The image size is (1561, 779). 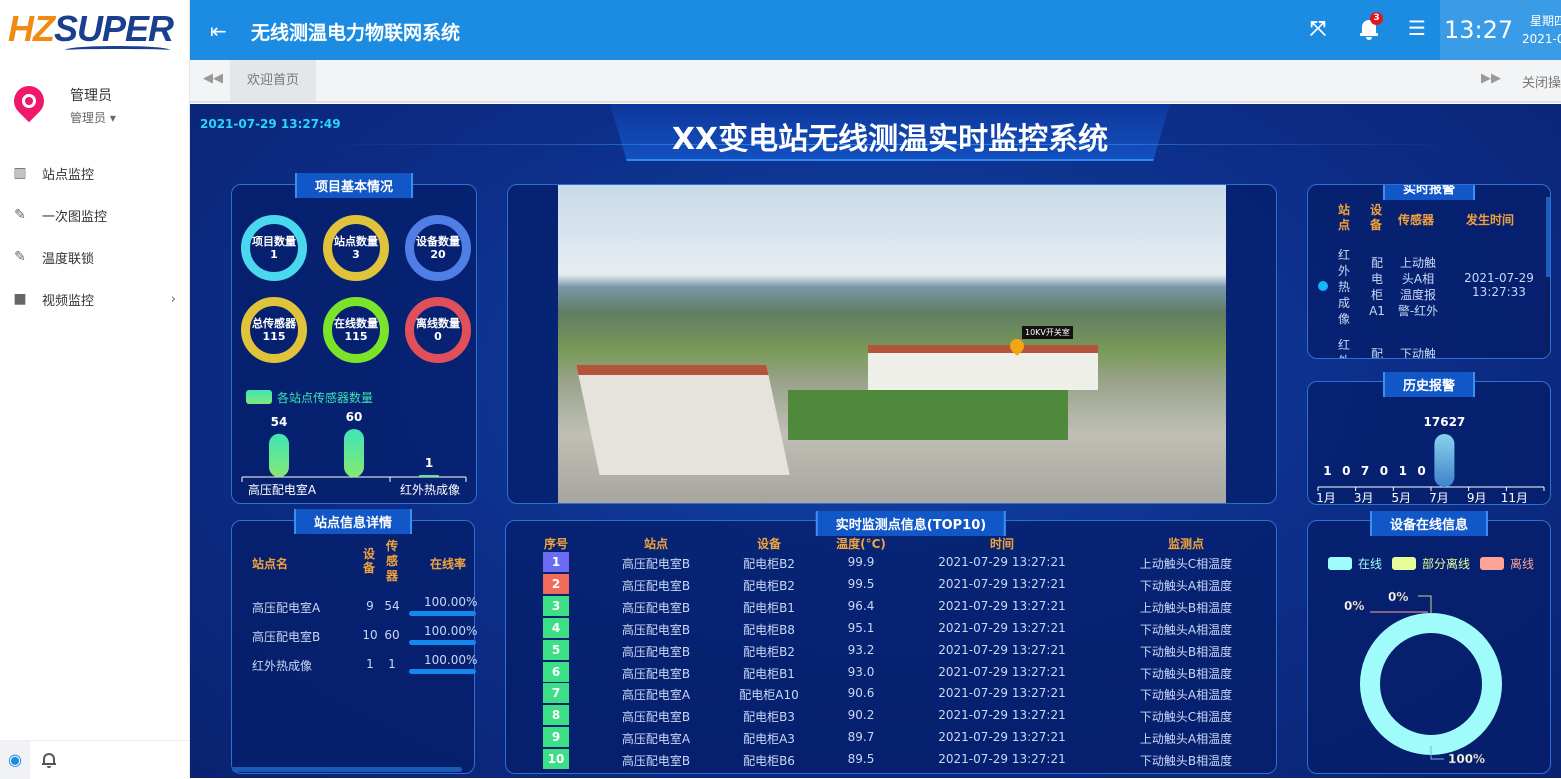 What do you see at coordinates (556, 649) in the screenshot?
I see `rank-badge: 5` at bounding box center [556, 649].